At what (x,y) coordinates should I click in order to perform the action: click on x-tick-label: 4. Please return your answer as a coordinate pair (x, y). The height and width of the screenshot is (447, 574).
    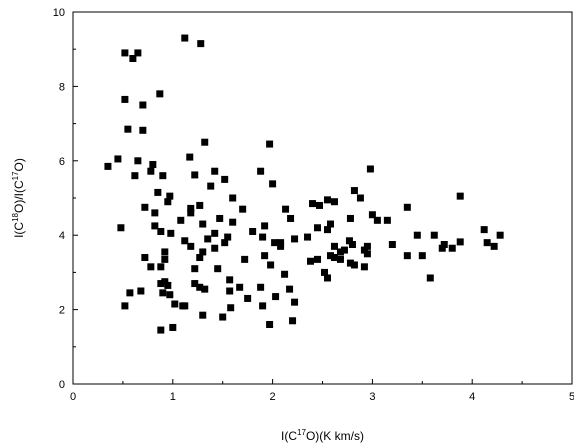
    Looking at the image, I should click on (472, 397).